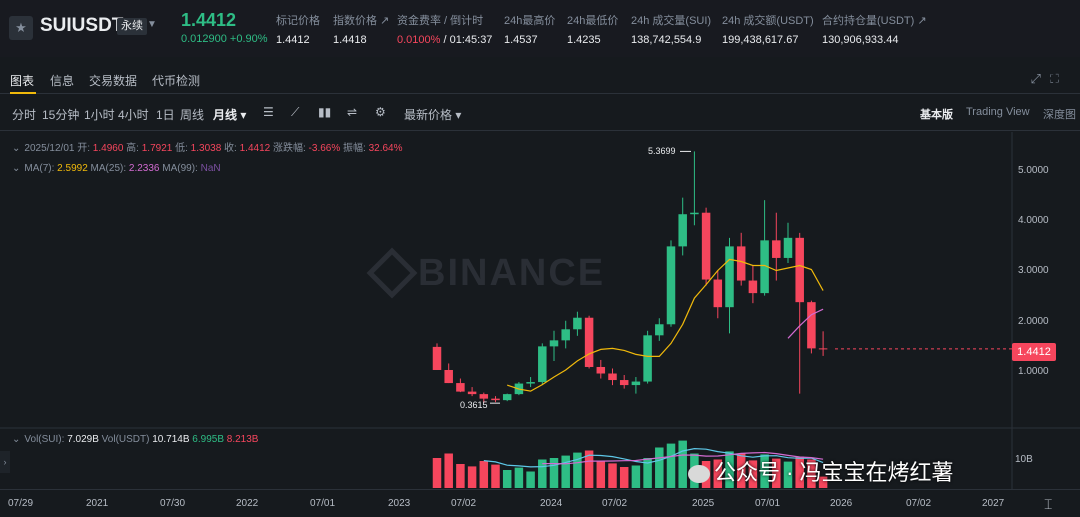 The height and width of the screenshot is (517, 1080). Describe the element at coordinates (998, 112) in the screenshot. I see `view-tradingview: Trading View` at that location.